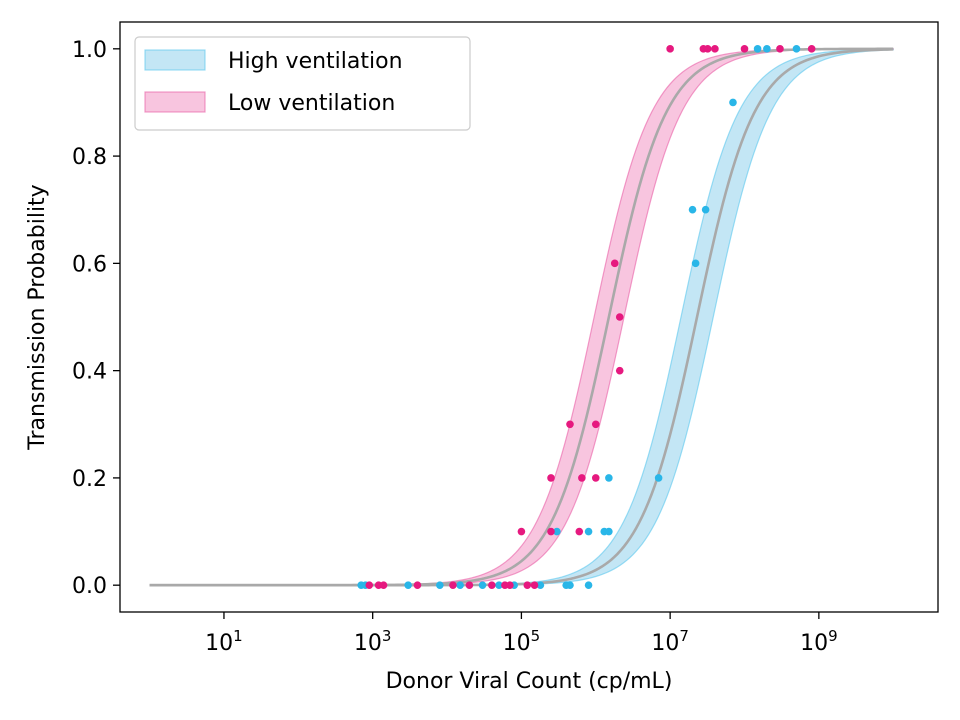 The image size is (960, 720). I want to click on y-axis-ticks: 0.0 0.2 0.4 0.6 0.8 1.0, so click(96, 318).